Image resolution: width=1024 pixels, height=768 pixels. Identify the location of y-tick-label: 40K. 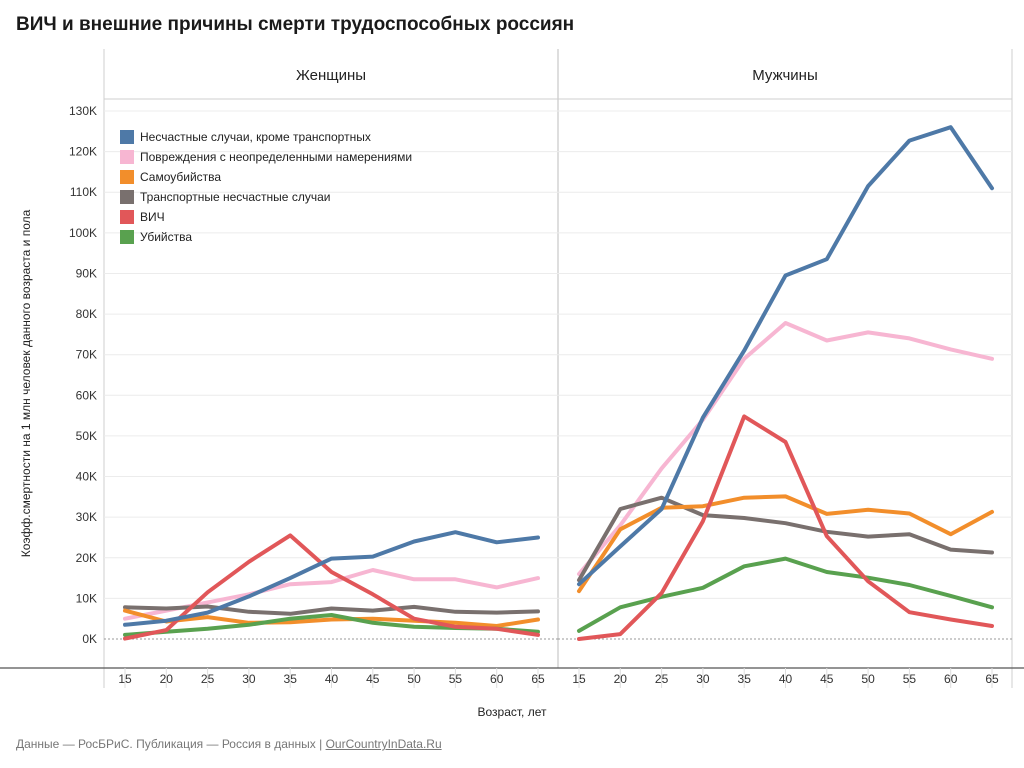
(86, 477).